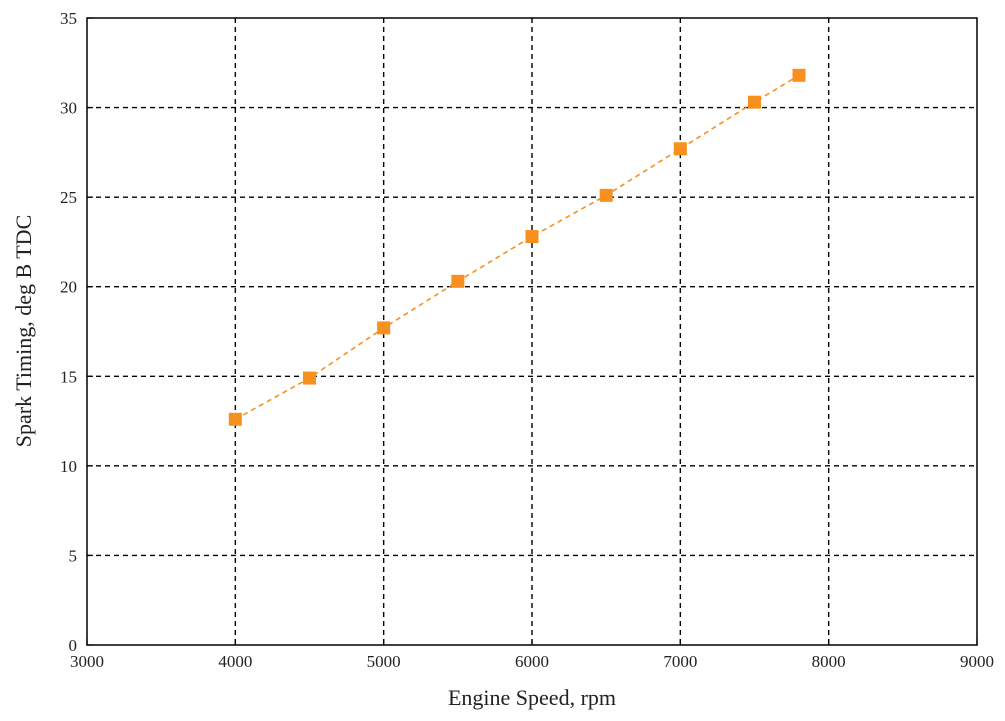 This screenshot has width=1005, height=721. I want to click on y-tick-label: 25, so click(68, 197).